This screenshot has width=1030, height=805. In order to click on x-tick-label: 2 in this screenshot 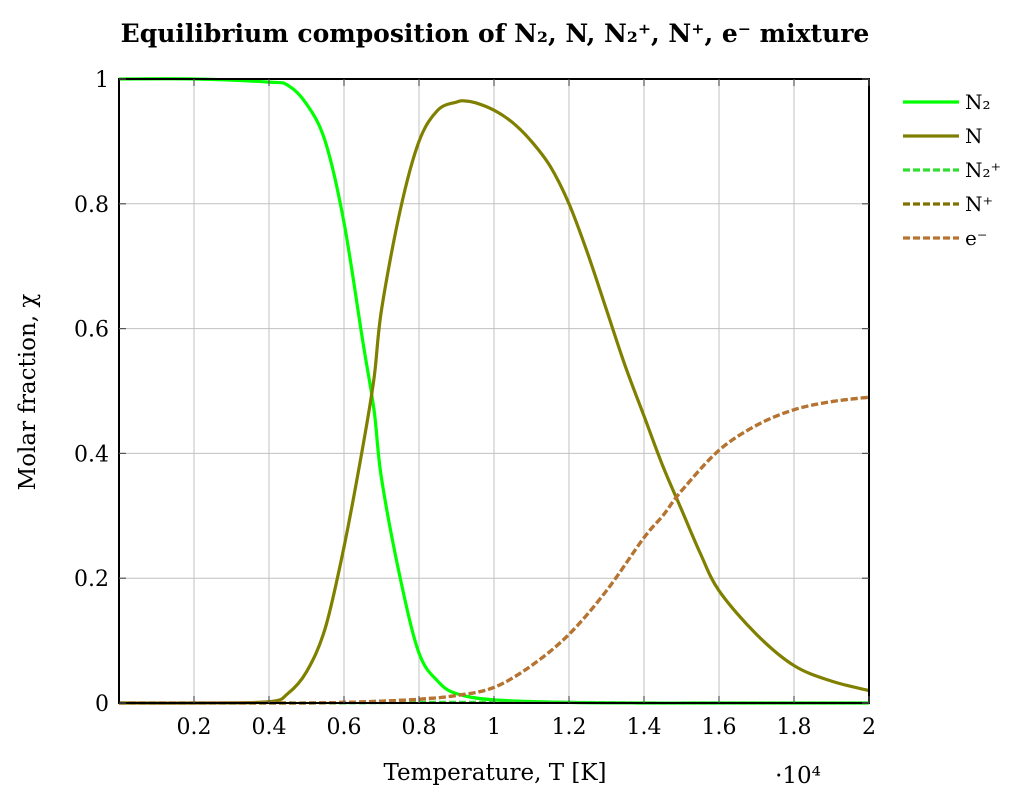, I will do `click(869, 727)`.